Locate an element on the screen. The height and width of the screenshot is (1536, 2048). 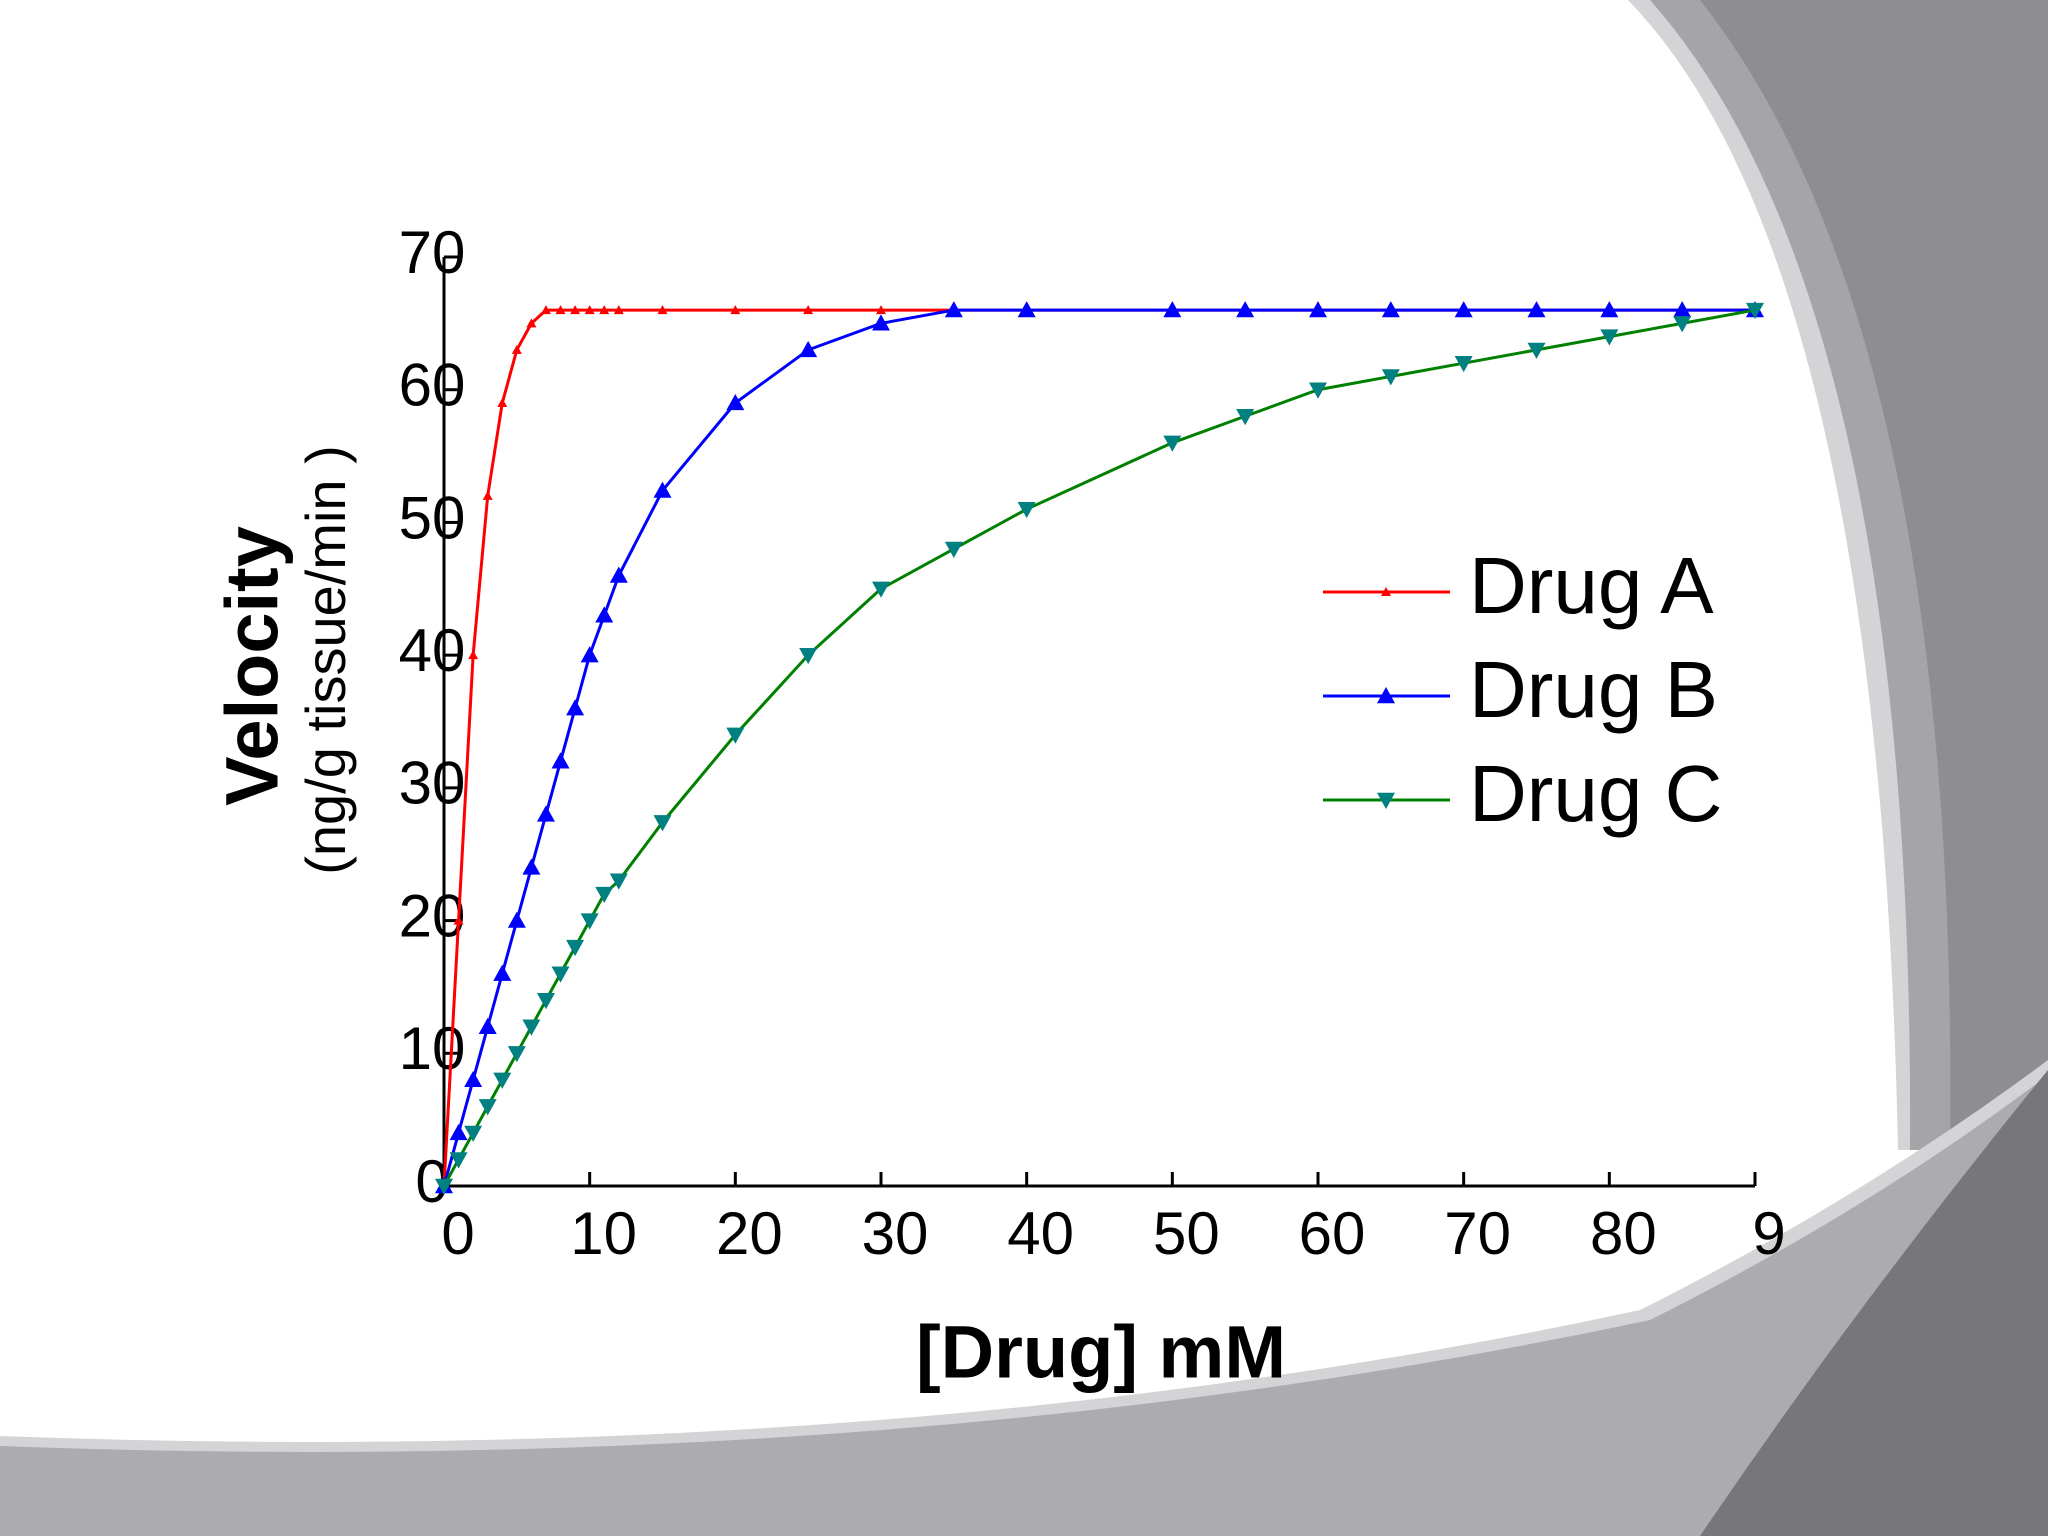
y-tick-label: 50 is located at coordinates (432, 517).